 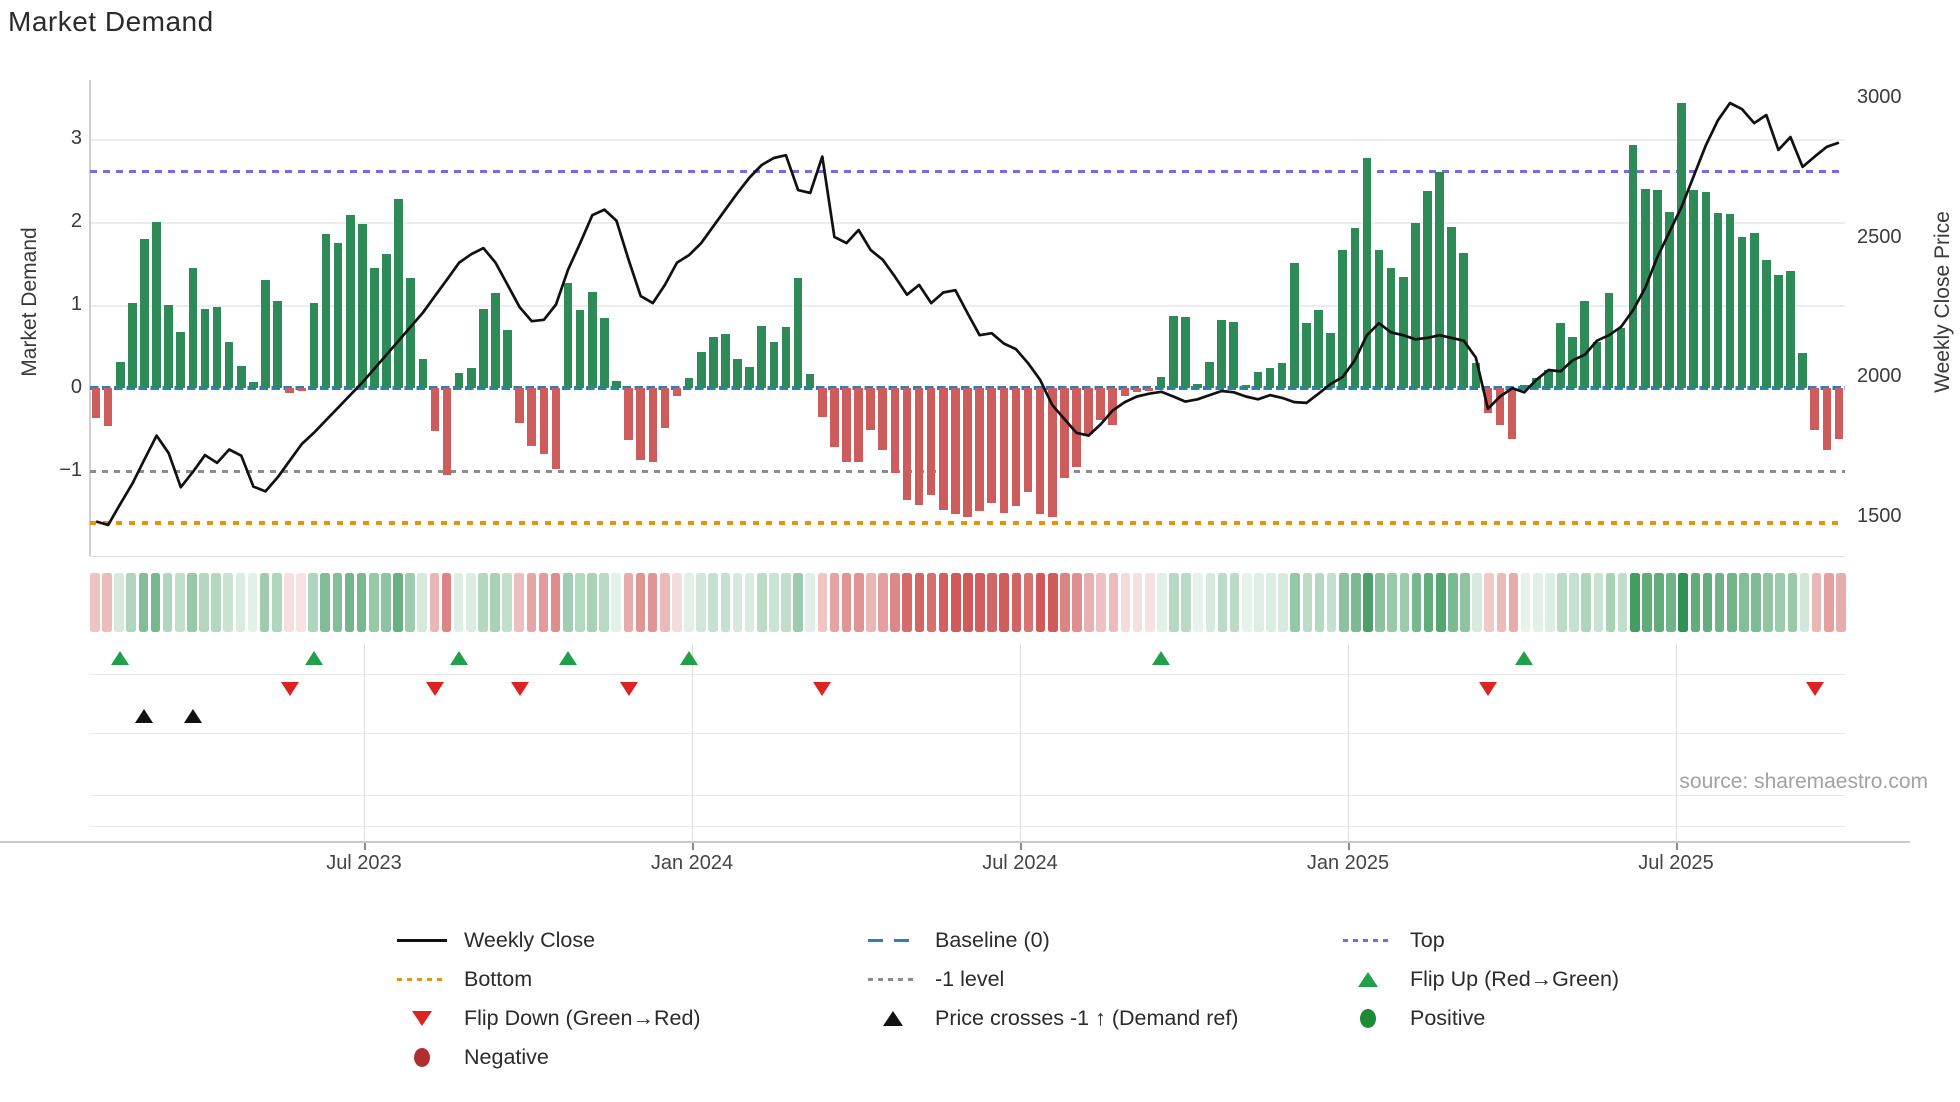 What do you see at coordinates (955, 842) in the screenshot?
I see `x-axis-line` at bounding box center [955, 842].